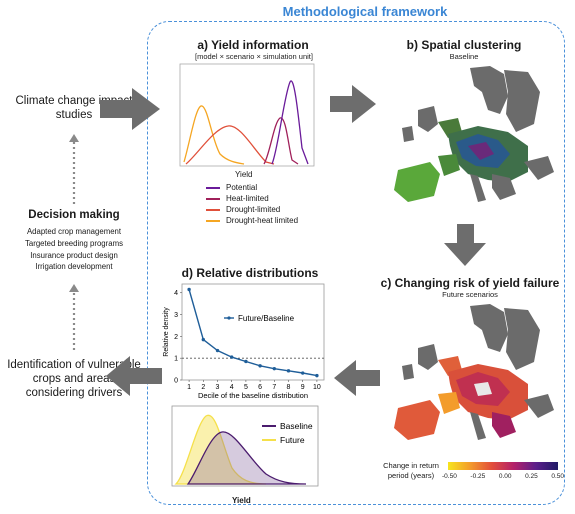 The width and height of the screenshot is (575, 514). Describe the element at coordinates (557, 476) in the screenshot. I see `colorbar-tick: 0.50` at that location.